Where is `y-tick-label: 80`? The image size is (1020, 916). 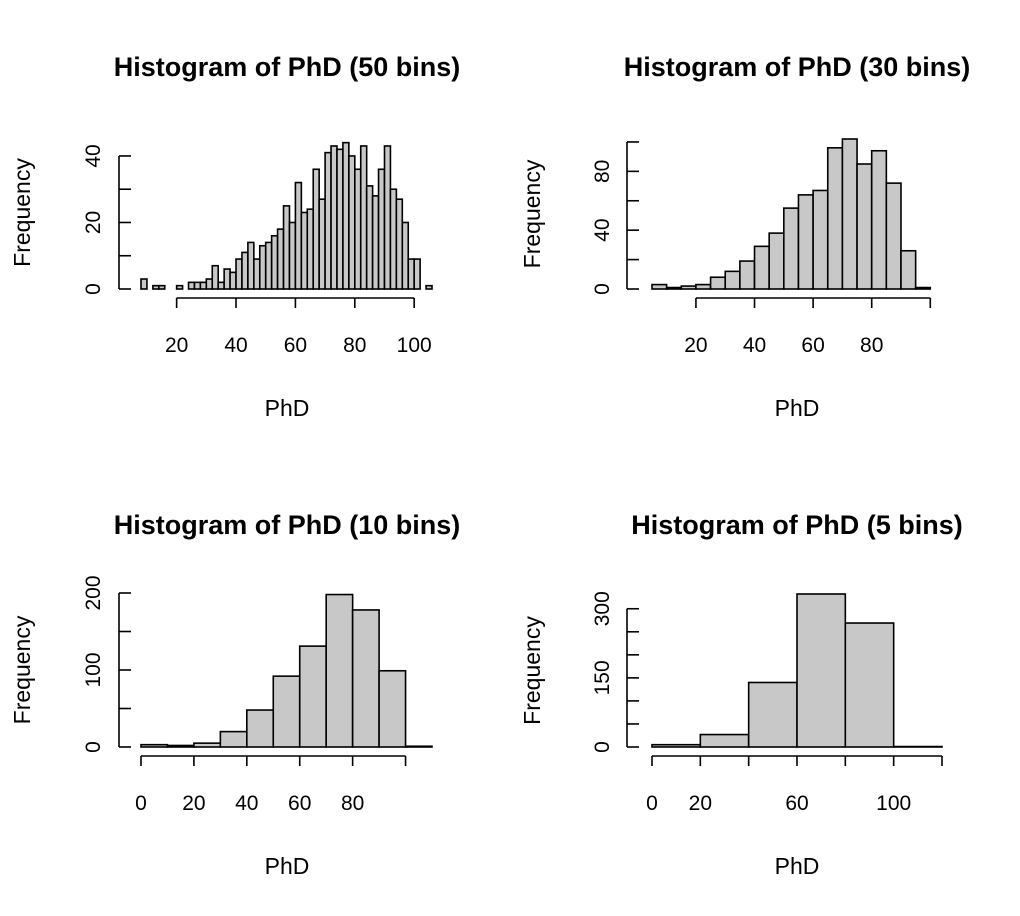 y-tick-label: 80 is located at coordinates (602, 171).